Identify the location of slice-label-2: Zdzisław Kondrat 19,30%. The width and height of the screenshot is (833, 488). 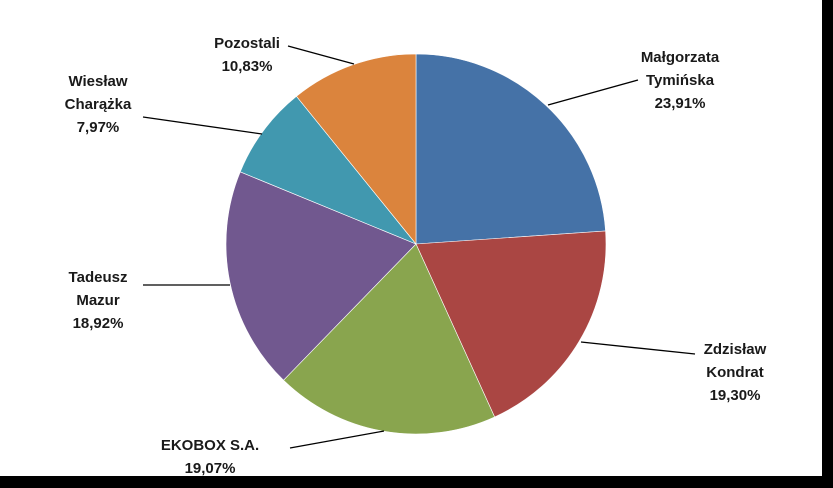
(735, 372).